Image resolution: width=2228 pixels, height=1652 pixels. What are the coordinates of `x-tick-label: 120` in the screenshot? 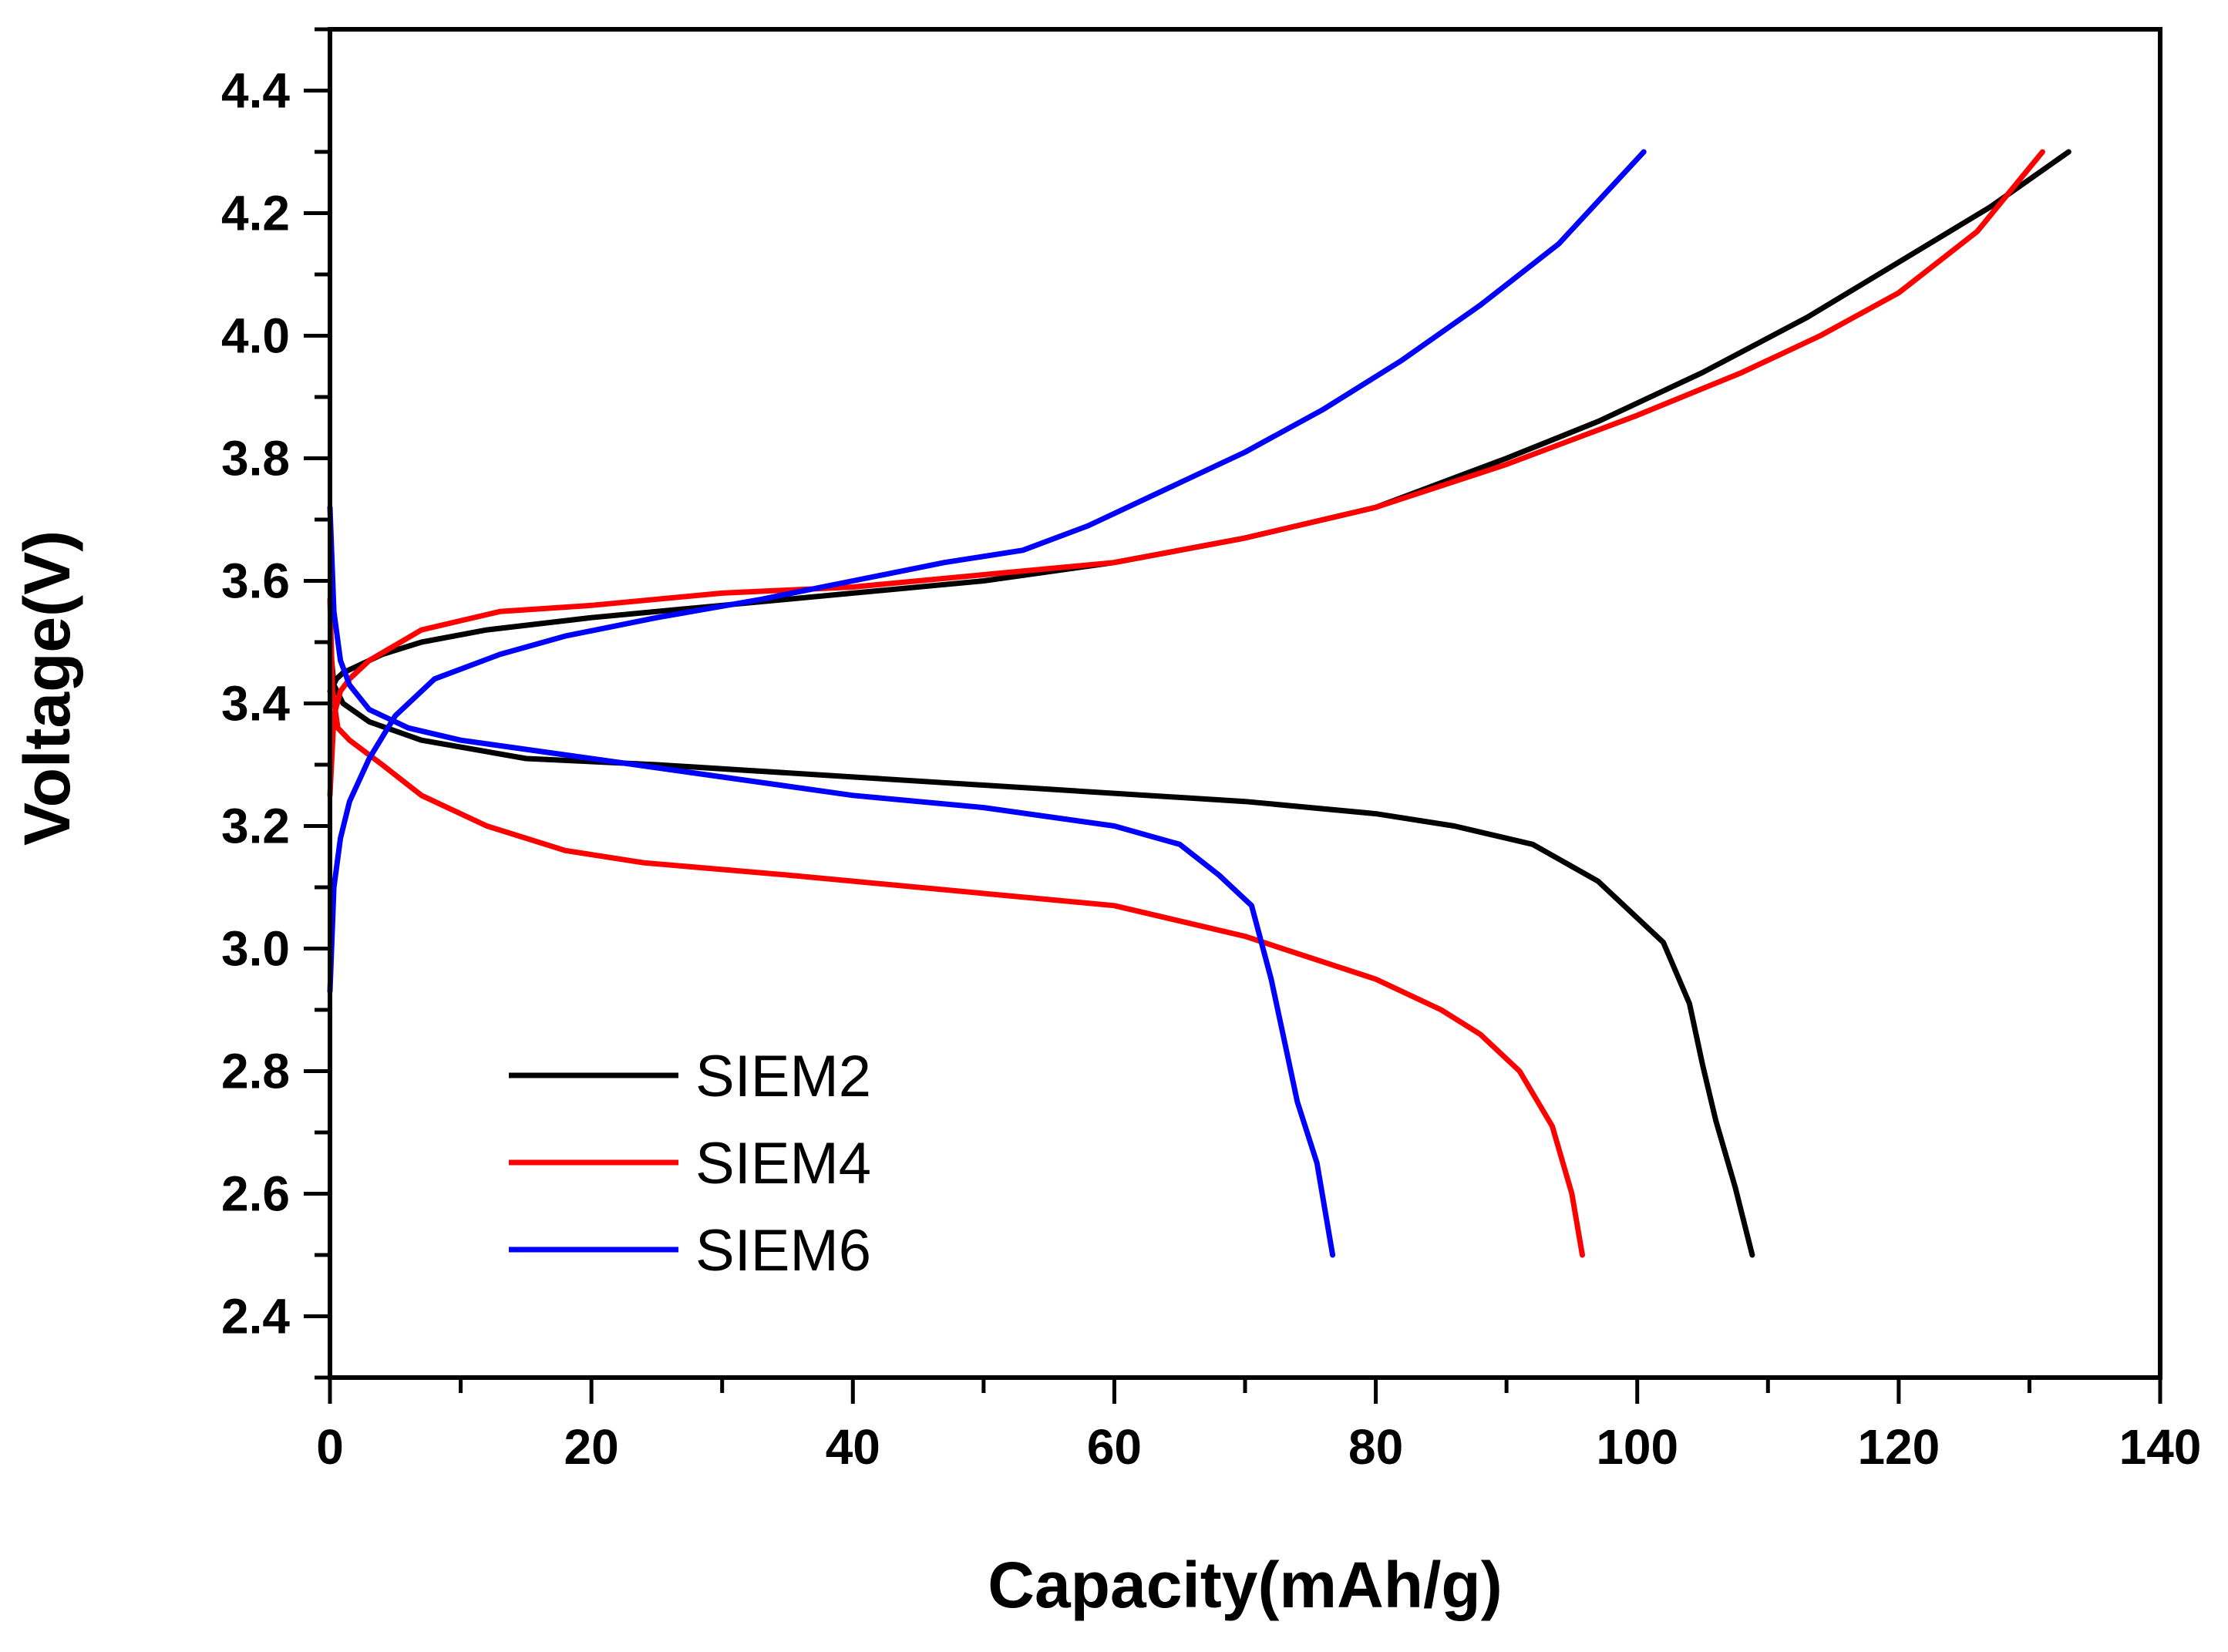 It's located at (1898, 1447).